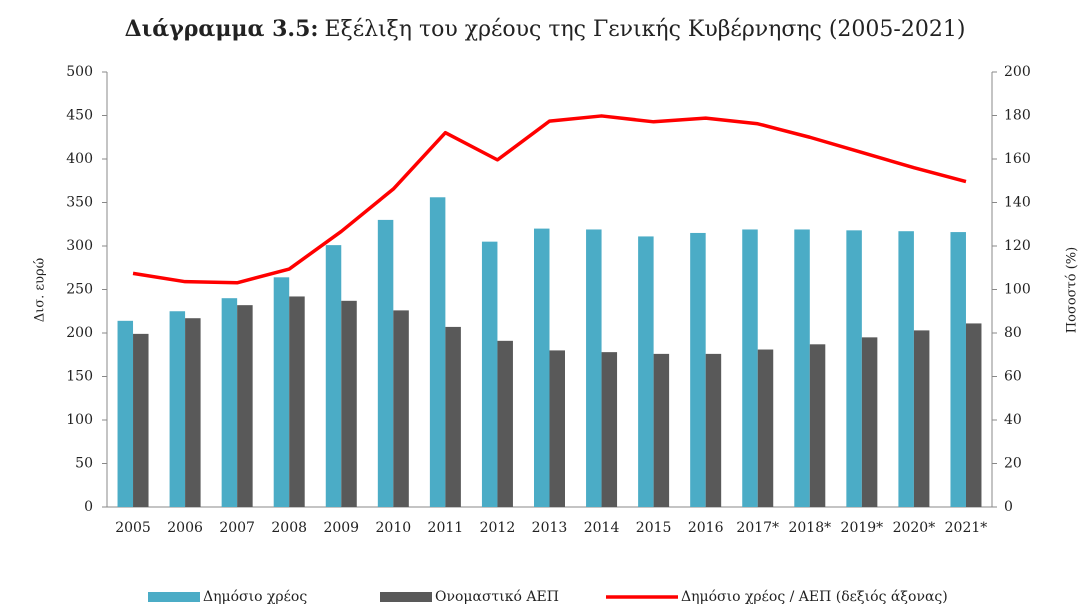 The width and height of the screenshot is (1091, 610). I want to click on y2-tick-label: 40, so click(1013, 420).